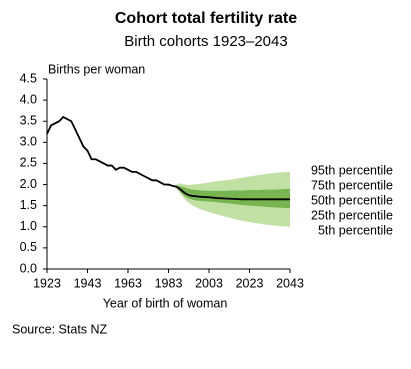 The height and width of the screenshot is (369, 411). Describe the element at coordinates (352, 185) in the screenshot. I see `legend-label: 75th percentile` at that location.